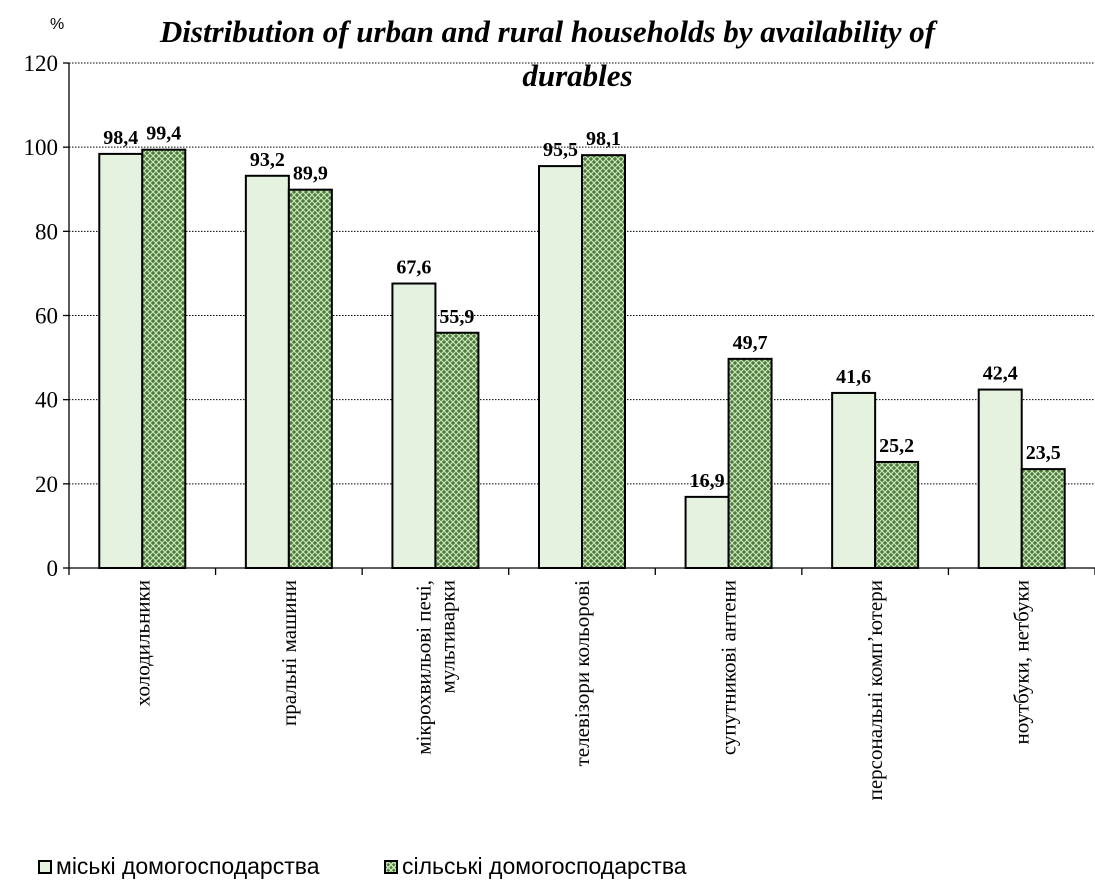 Image resolution: width=1095 pixels, height=892 pixels. Describe the element at coordinates (560, 150) in the screenshot. I see `data-label-urban-3: 95,5` at that location.